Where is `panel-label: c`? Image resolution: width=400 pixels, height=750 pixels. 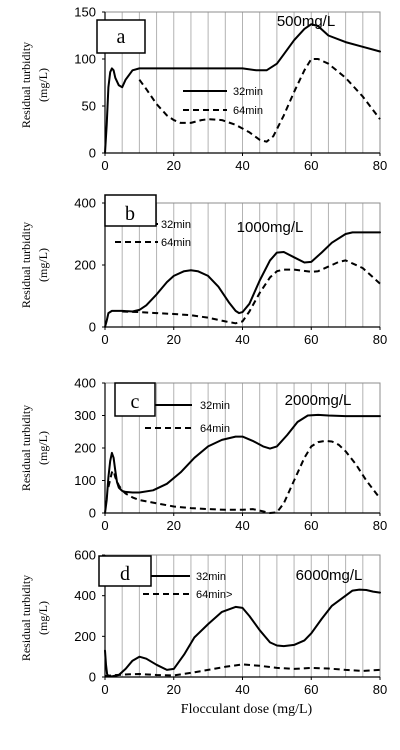 panel-label: c is located at coordinates (135, 402).